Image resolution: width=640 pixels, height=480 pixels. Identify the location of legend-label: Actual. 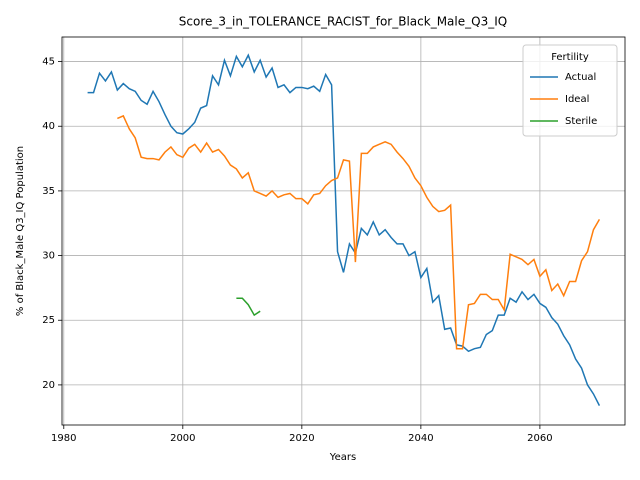
(580, 77).